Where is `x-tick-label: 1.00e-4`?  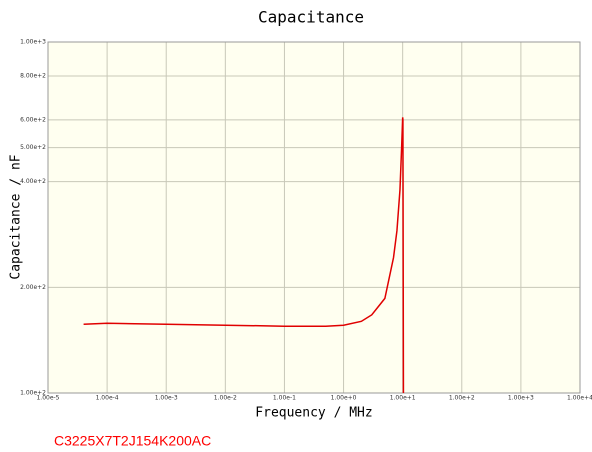
x-tick-label: 1.00e-4 is located at coordinates (107, 398).